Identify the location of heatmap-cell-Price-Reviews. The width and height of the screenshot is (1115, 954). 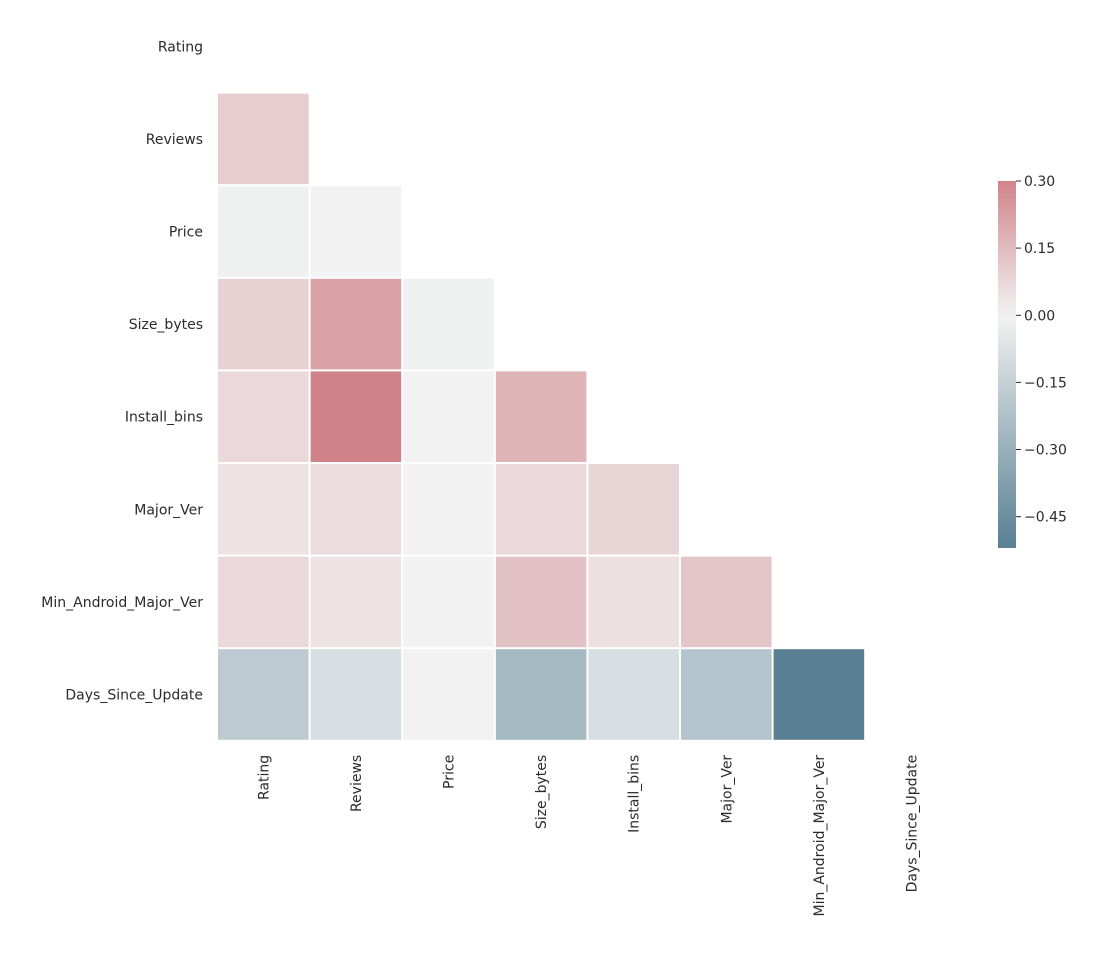
(356, 231).